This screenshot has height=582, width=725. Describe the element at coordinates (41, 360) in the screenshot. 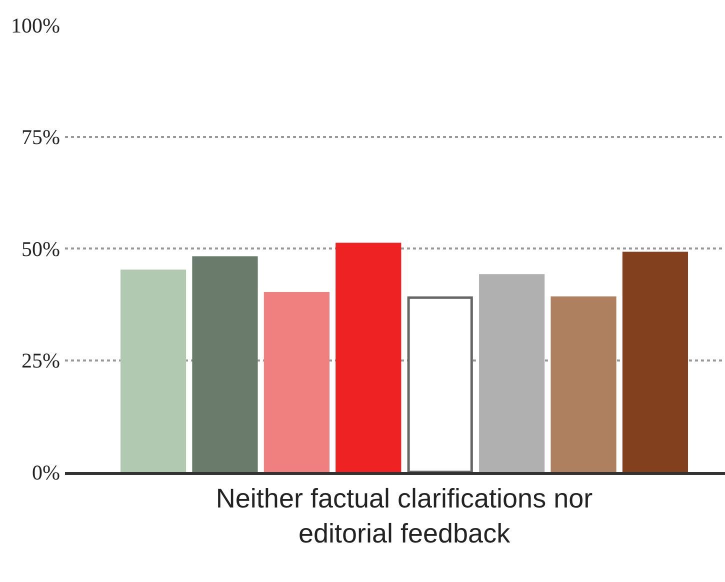

I see `y-tick-label: 25%` at that location.